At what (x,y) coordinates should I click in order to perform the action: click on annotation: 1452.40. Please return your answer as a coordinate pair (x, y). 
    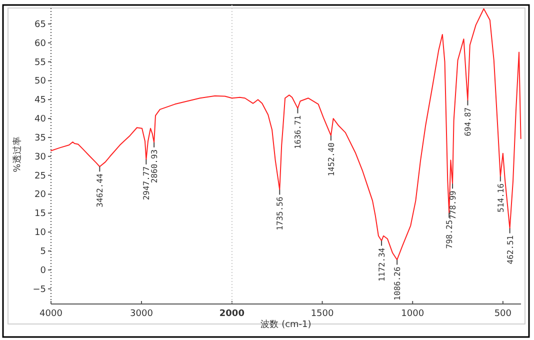
    Looking at the image, I should click on (331, 159).